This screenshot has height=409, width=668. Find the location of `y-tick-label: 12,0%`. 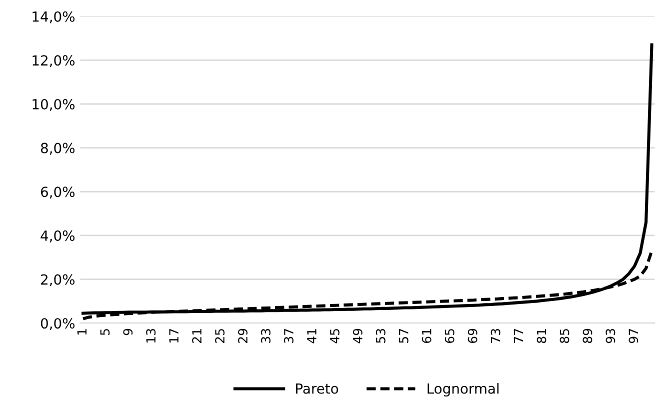

y-tick-label: 12,0% is located at coordinates (53, 61).